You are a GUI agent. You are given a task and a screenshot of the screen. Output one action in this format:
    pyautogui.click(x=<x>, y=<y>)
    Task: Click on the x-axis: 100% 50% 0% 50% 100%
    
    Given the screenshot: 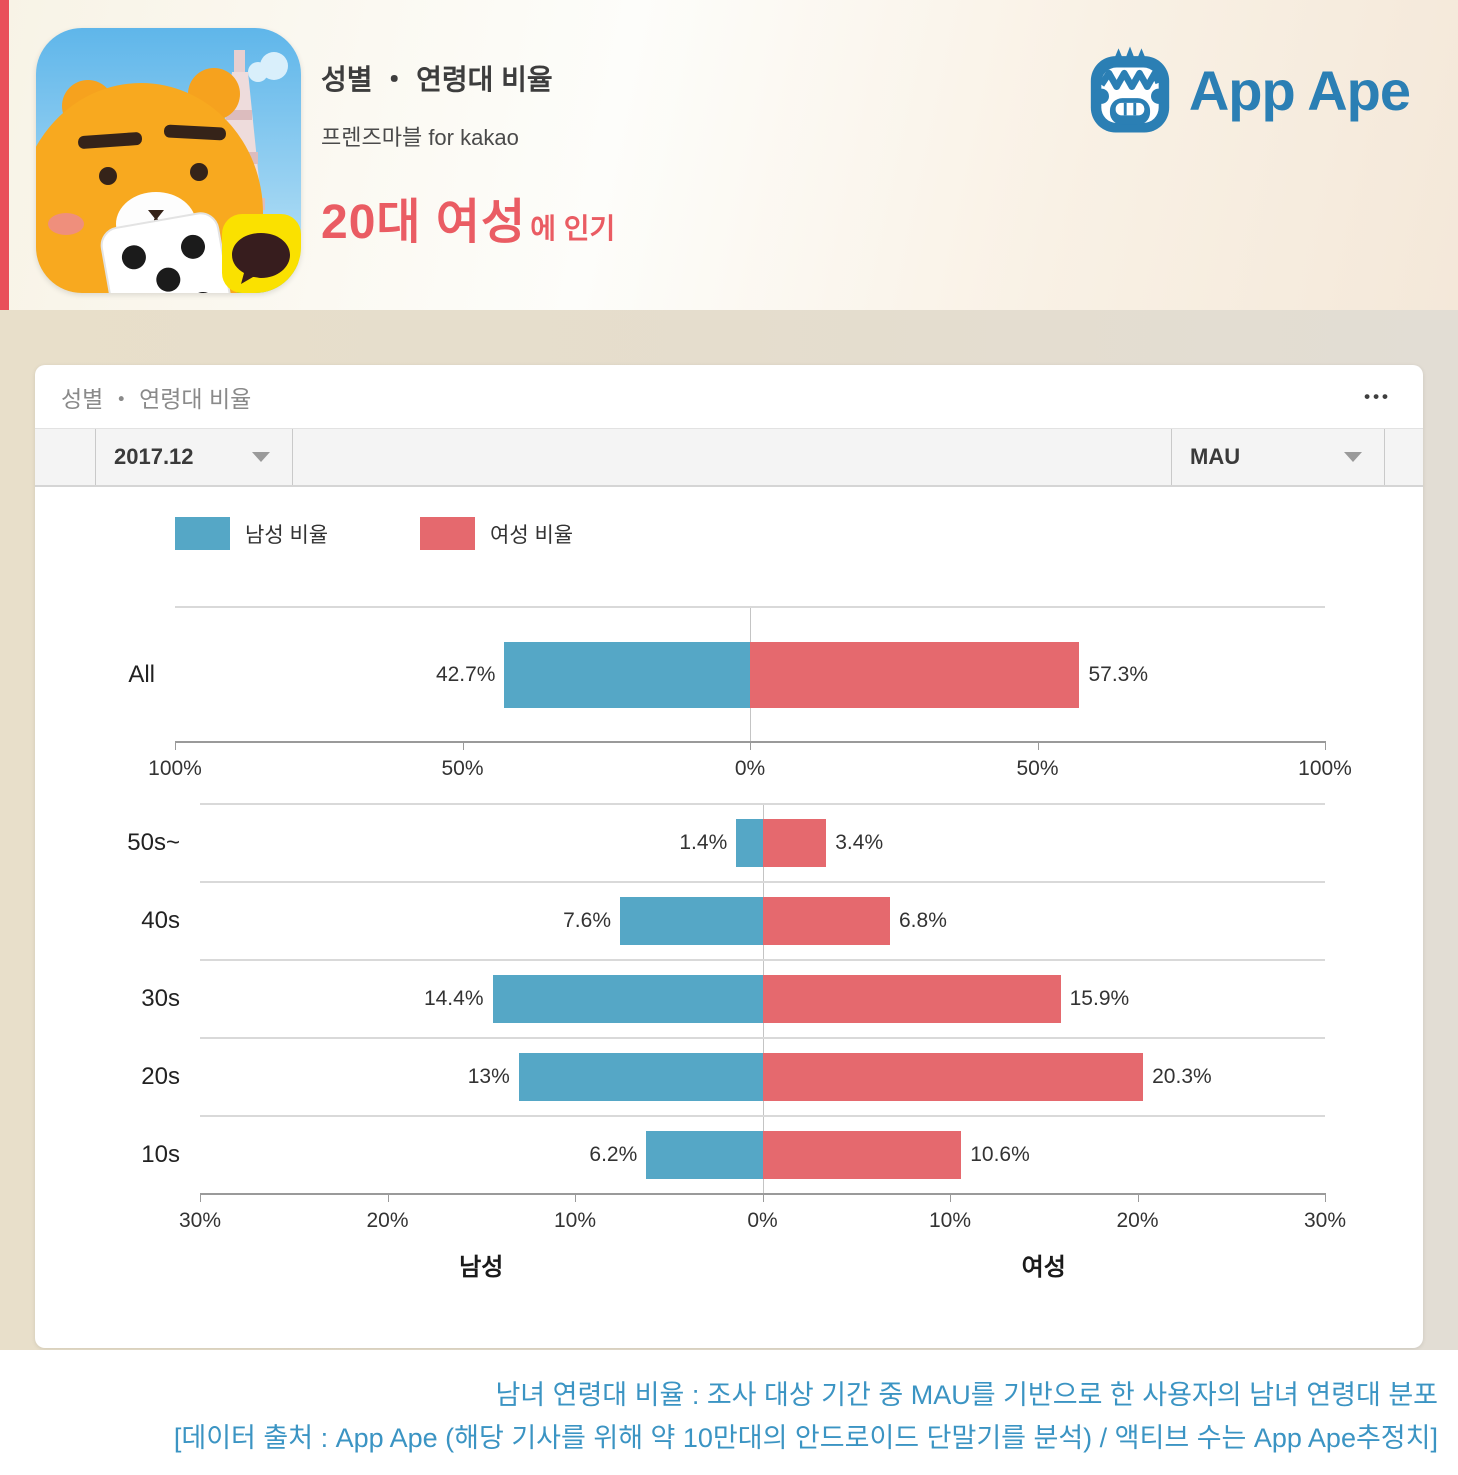 What is the action you would take?
    pyautogui.click(x=750, y=760)
    